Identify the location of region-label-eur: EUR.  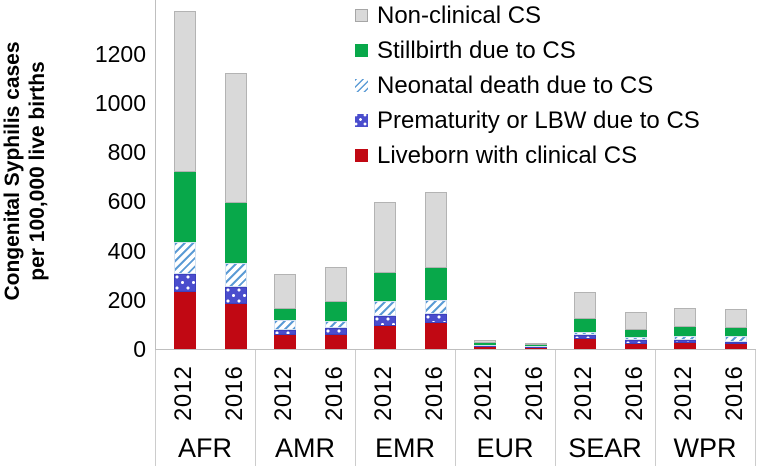
(505, 448).